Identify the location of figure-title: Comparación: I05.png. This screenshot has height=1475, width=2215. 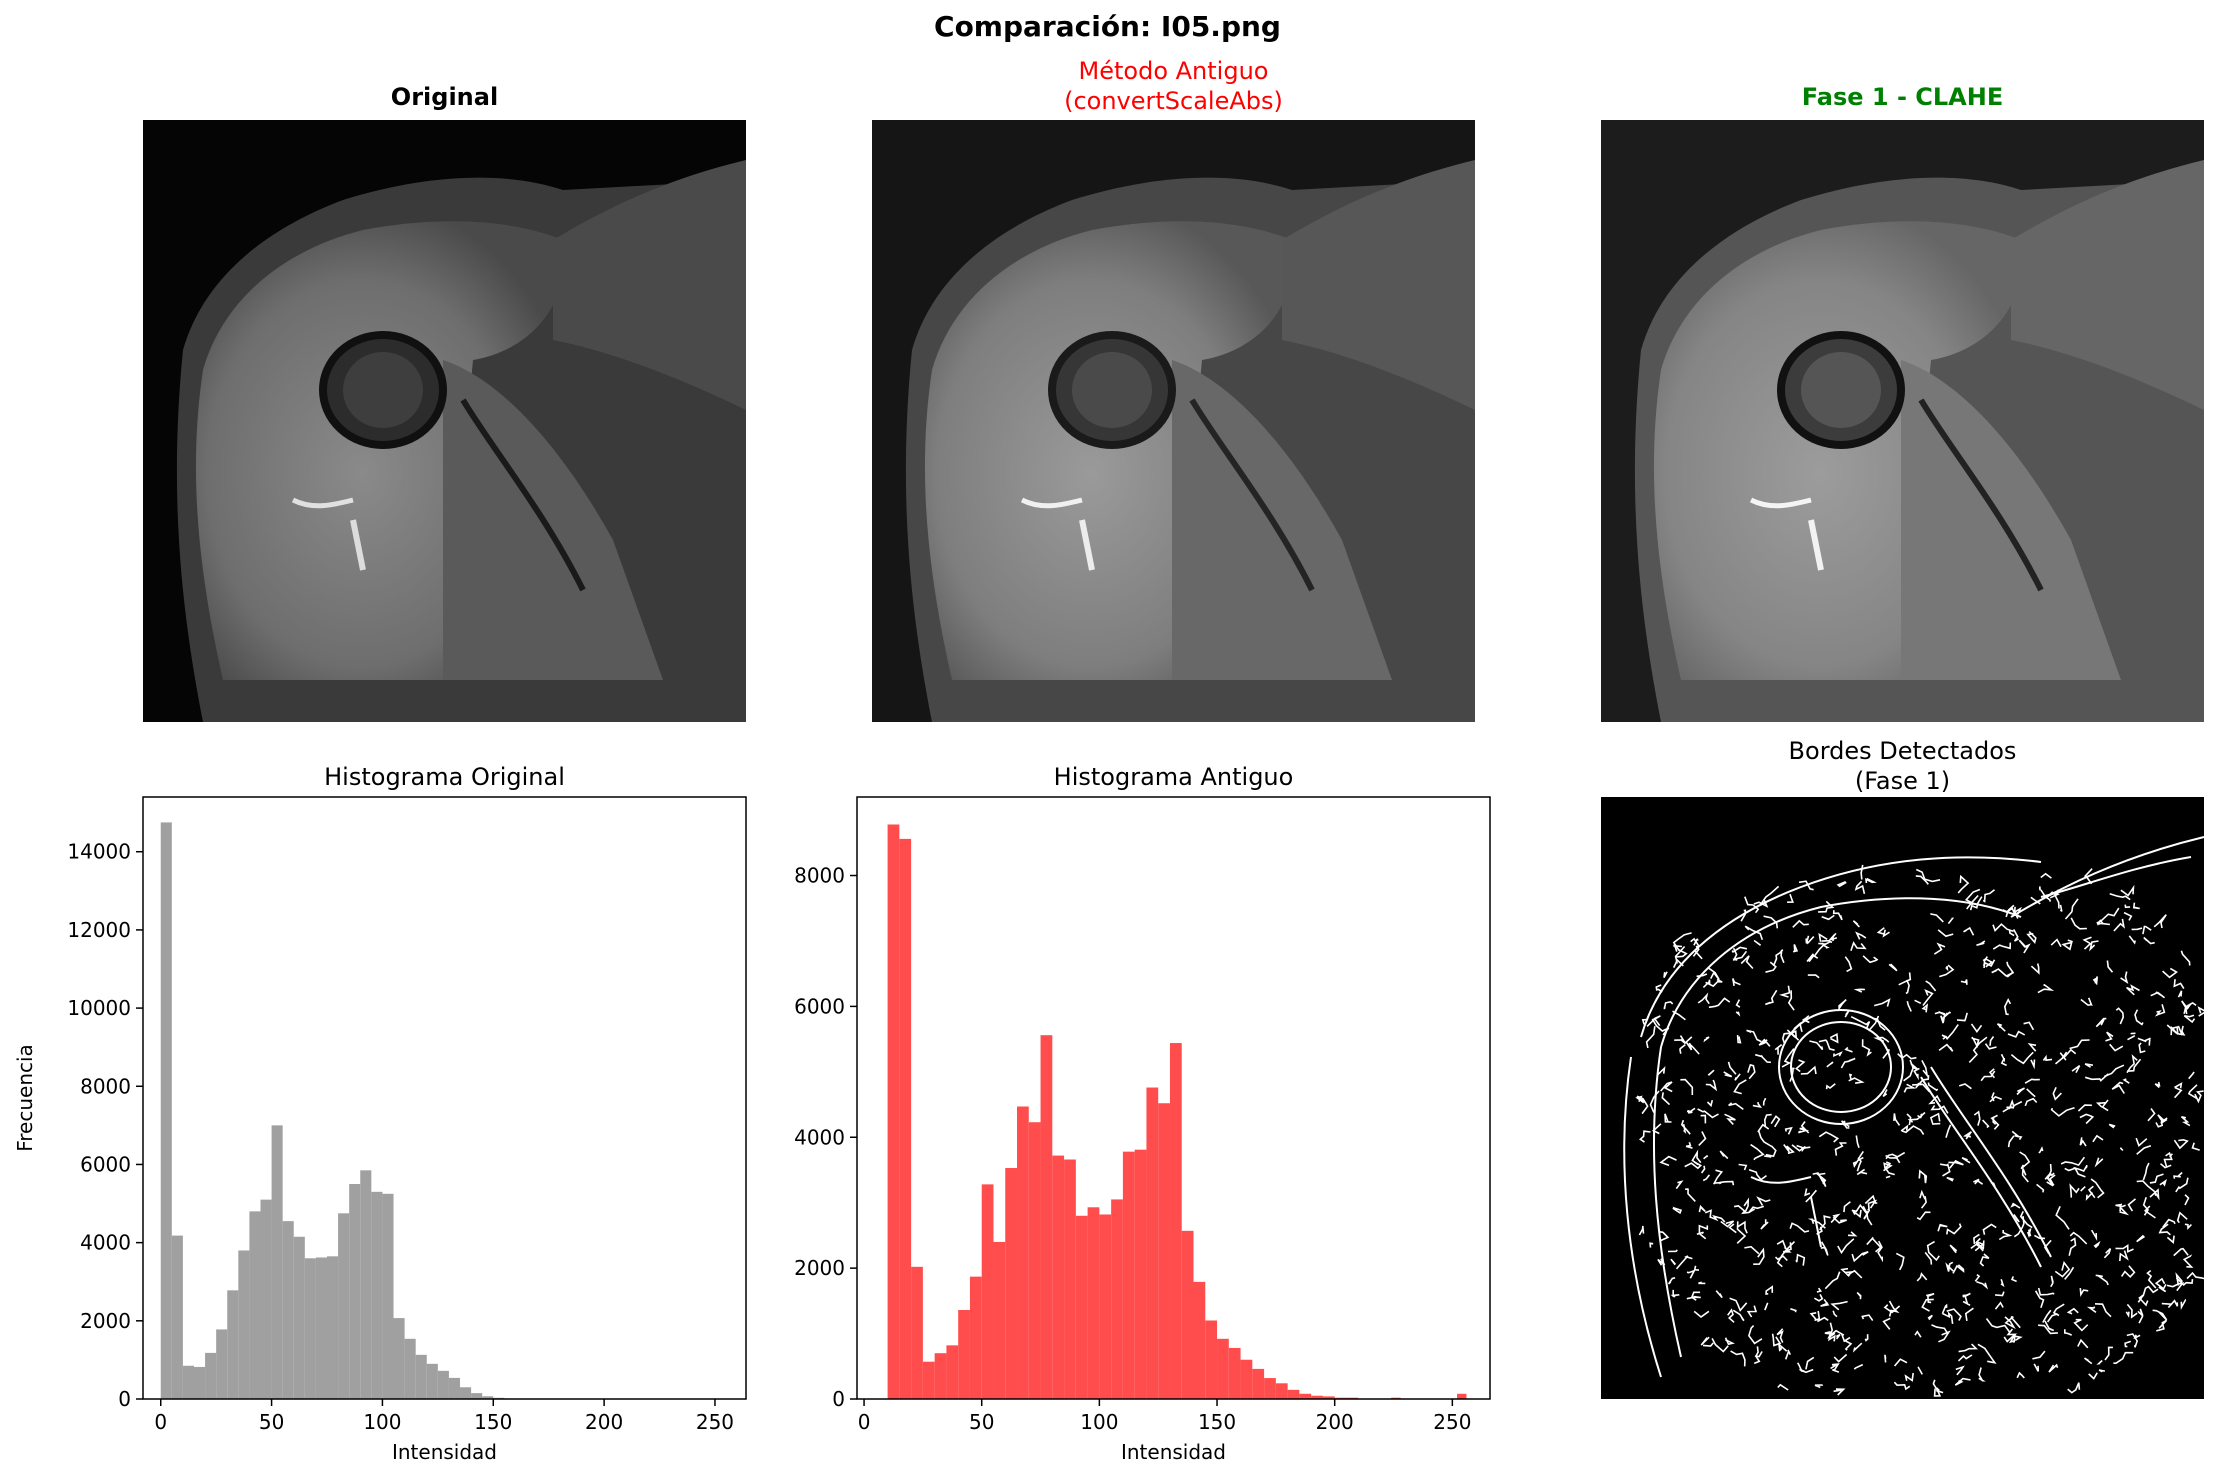
(1107, 26).